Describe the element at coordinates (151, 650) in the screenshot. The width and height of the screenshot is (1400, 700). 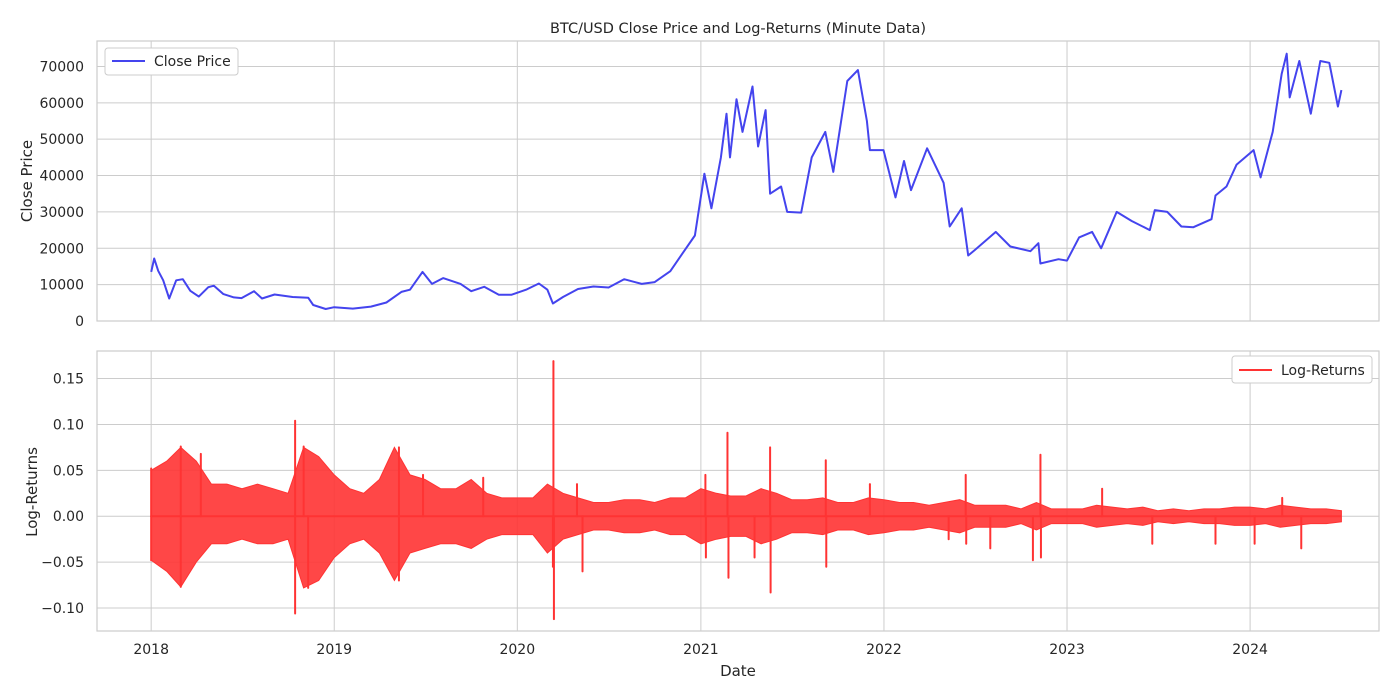
I see `x-tick-label: 2018` at that location.